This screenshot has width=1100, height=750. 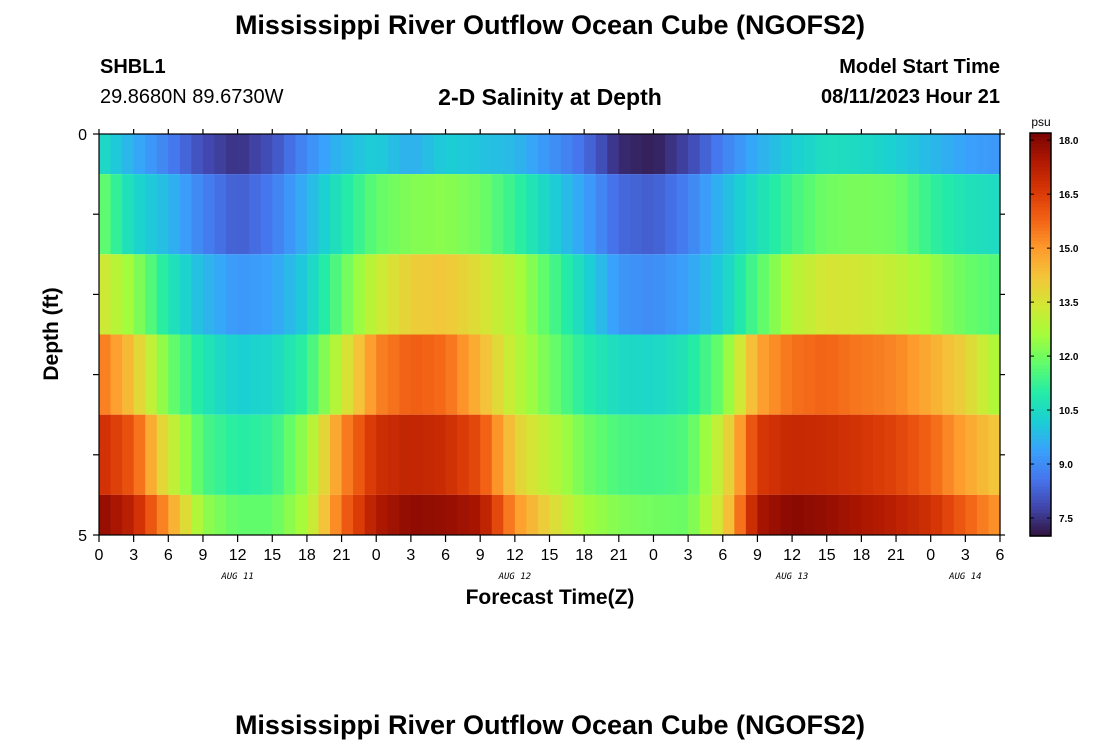 What do you see at coordinates (51, 333) in the screenshot?
I see `y-axis-label: Depth (ft)` at bounding box center [51, 333].